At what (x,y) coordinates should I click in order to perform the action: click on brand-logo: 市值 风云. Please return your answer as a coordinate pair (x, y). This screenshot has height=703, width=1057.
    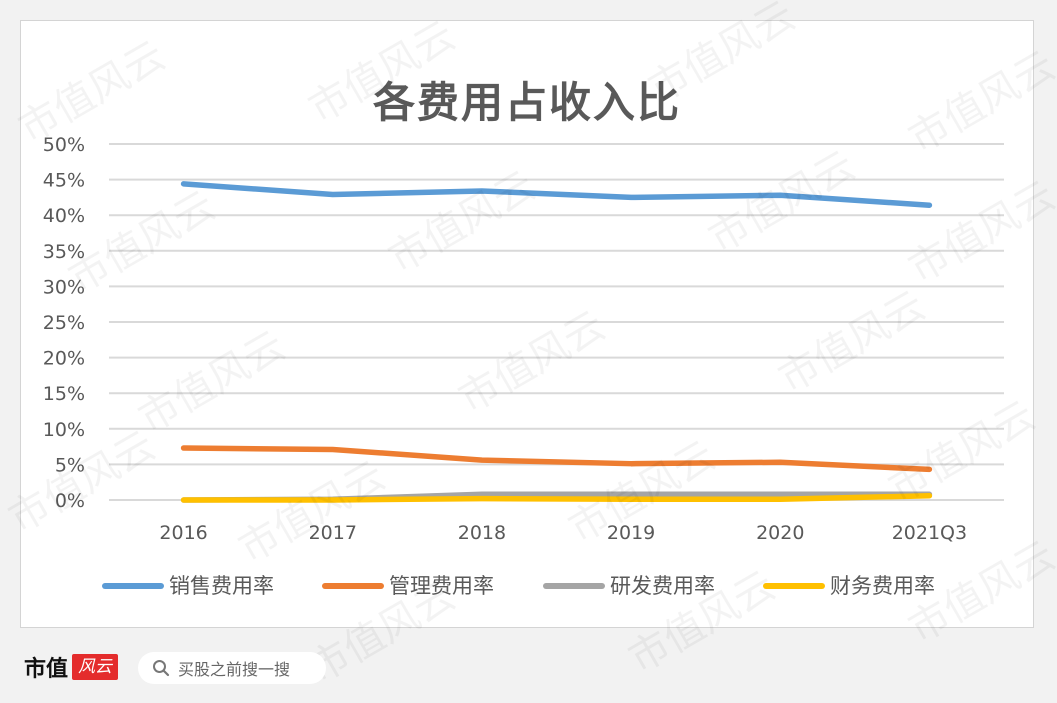
    Looking at the image, I should click on (71, 667).